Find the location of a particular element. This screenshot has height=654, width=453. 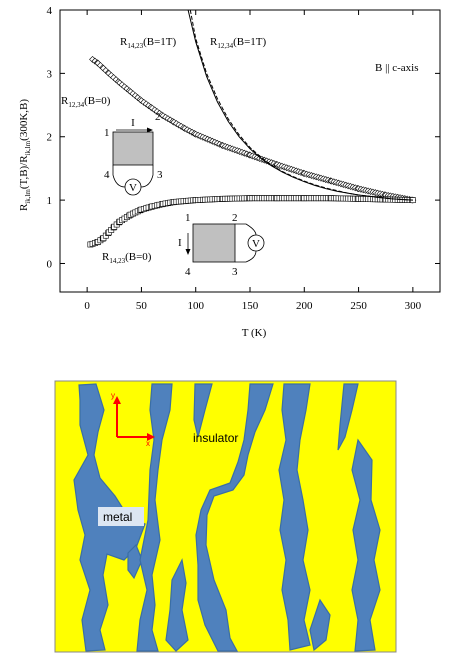

metal-label-box is located at coordinates (121, 516).